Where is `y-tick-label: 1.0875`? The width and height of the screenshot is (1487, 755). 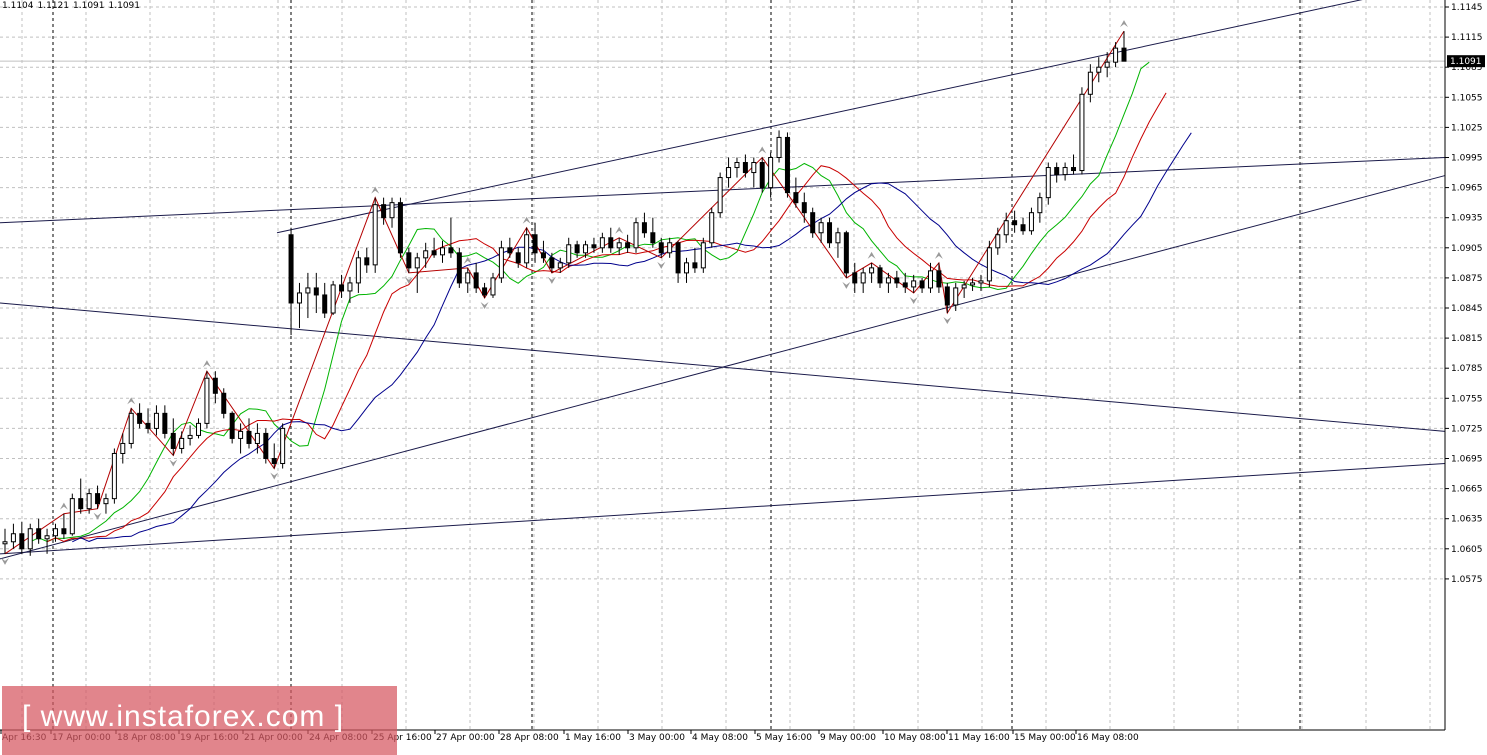
y-tick-label: 1.0875 is located at coordinates (1467, 279).